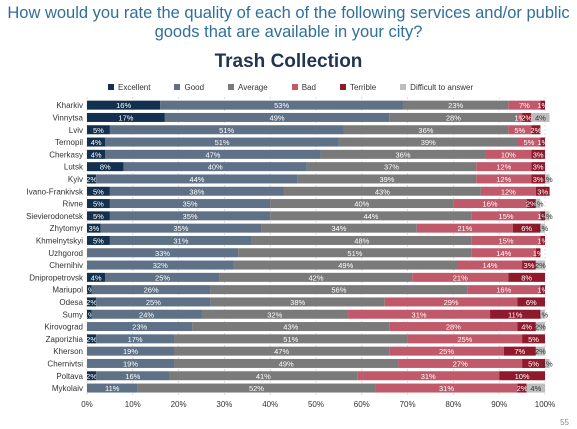  Describe the element at coordinates (74, 167) in the screenshot. I see `category-label: Lutsk` at that location.